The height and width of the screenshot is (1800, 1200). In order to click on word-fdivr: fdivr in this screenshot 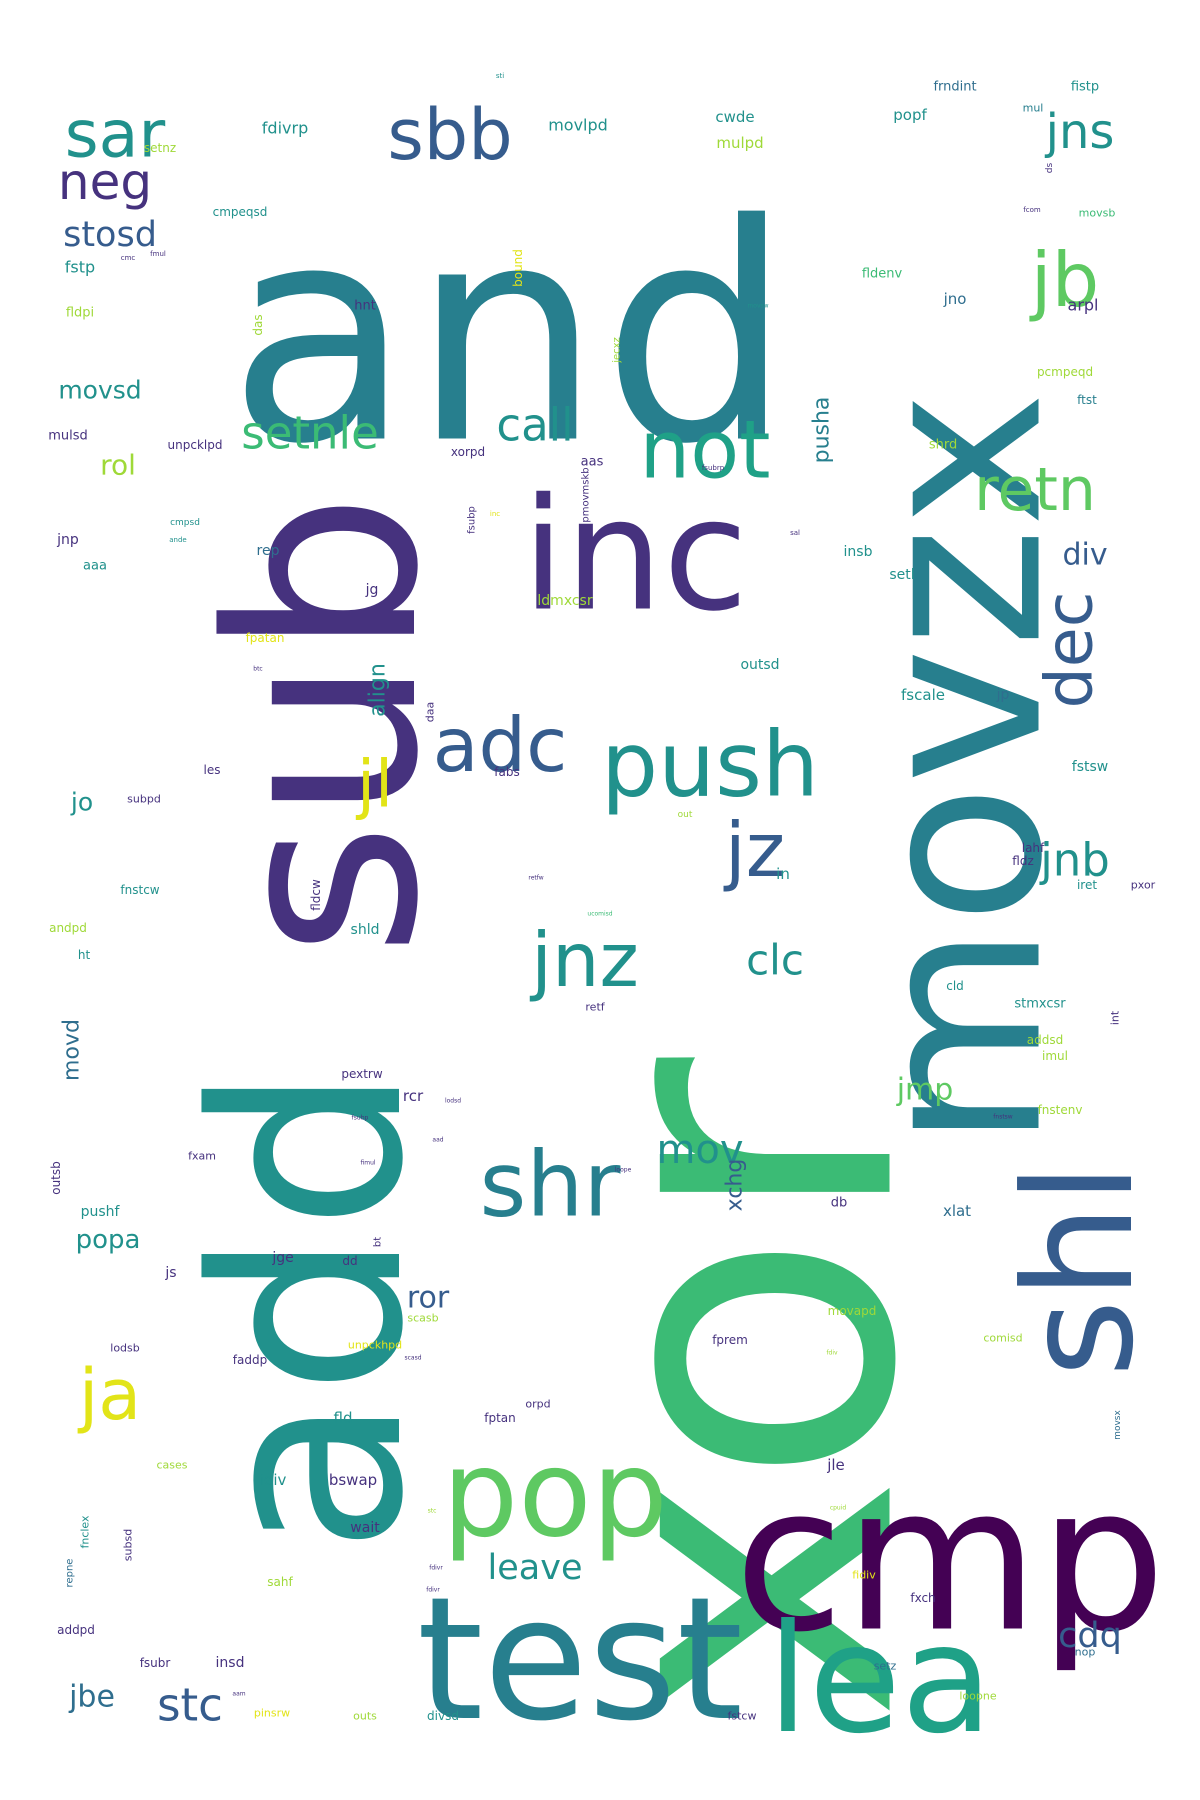, I will do `click(433, 1590)`.